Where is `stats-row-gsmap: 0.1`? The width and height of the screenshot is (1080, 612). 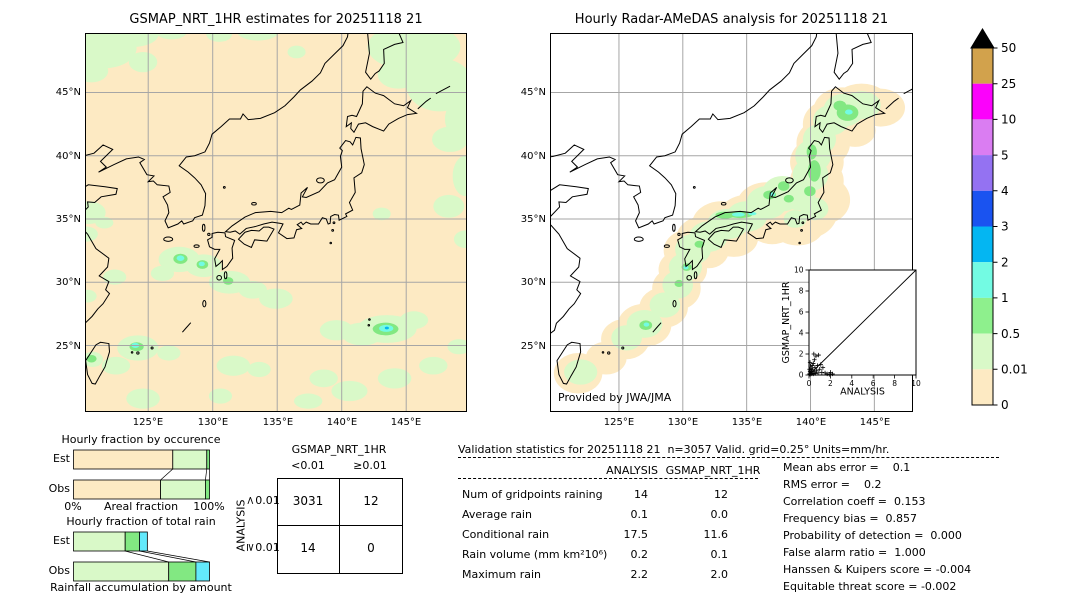
stats-row-gsmap: 0.1 is located at coordinates (719, 554).